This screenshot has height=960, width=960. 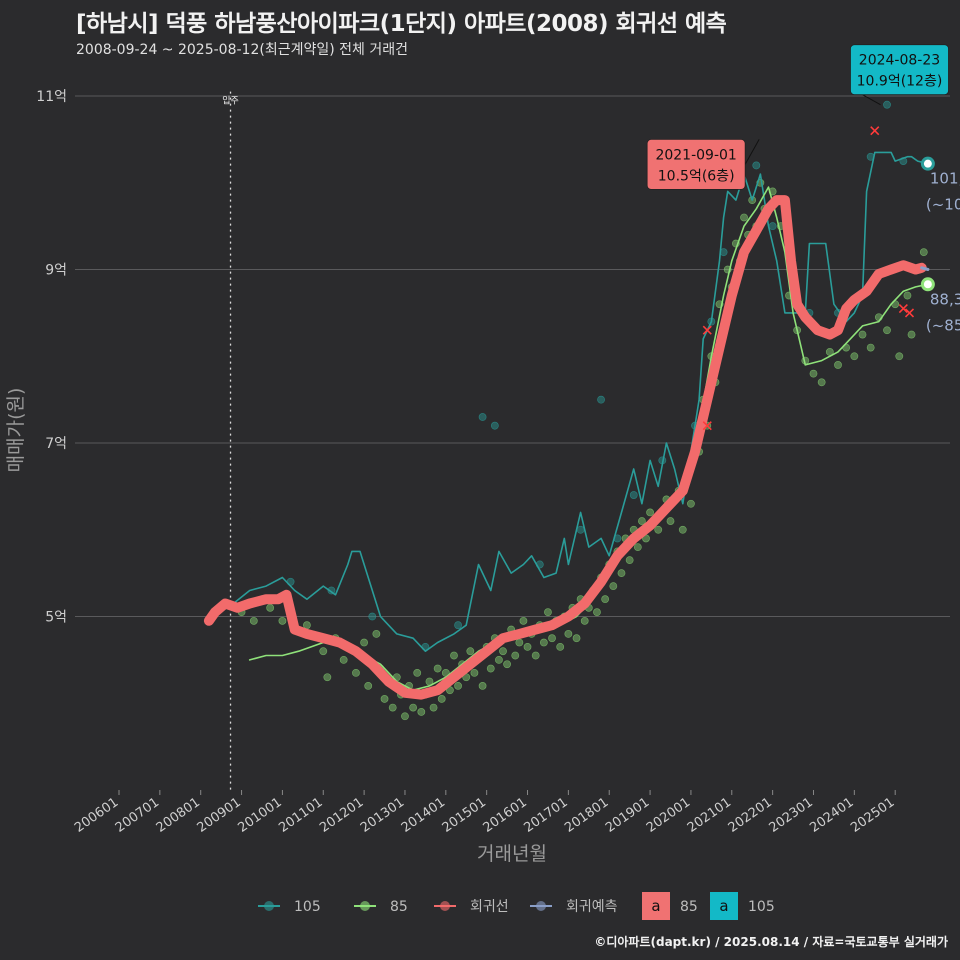 I want to click on legend-box-label: 105, so click(x=761, y=907).